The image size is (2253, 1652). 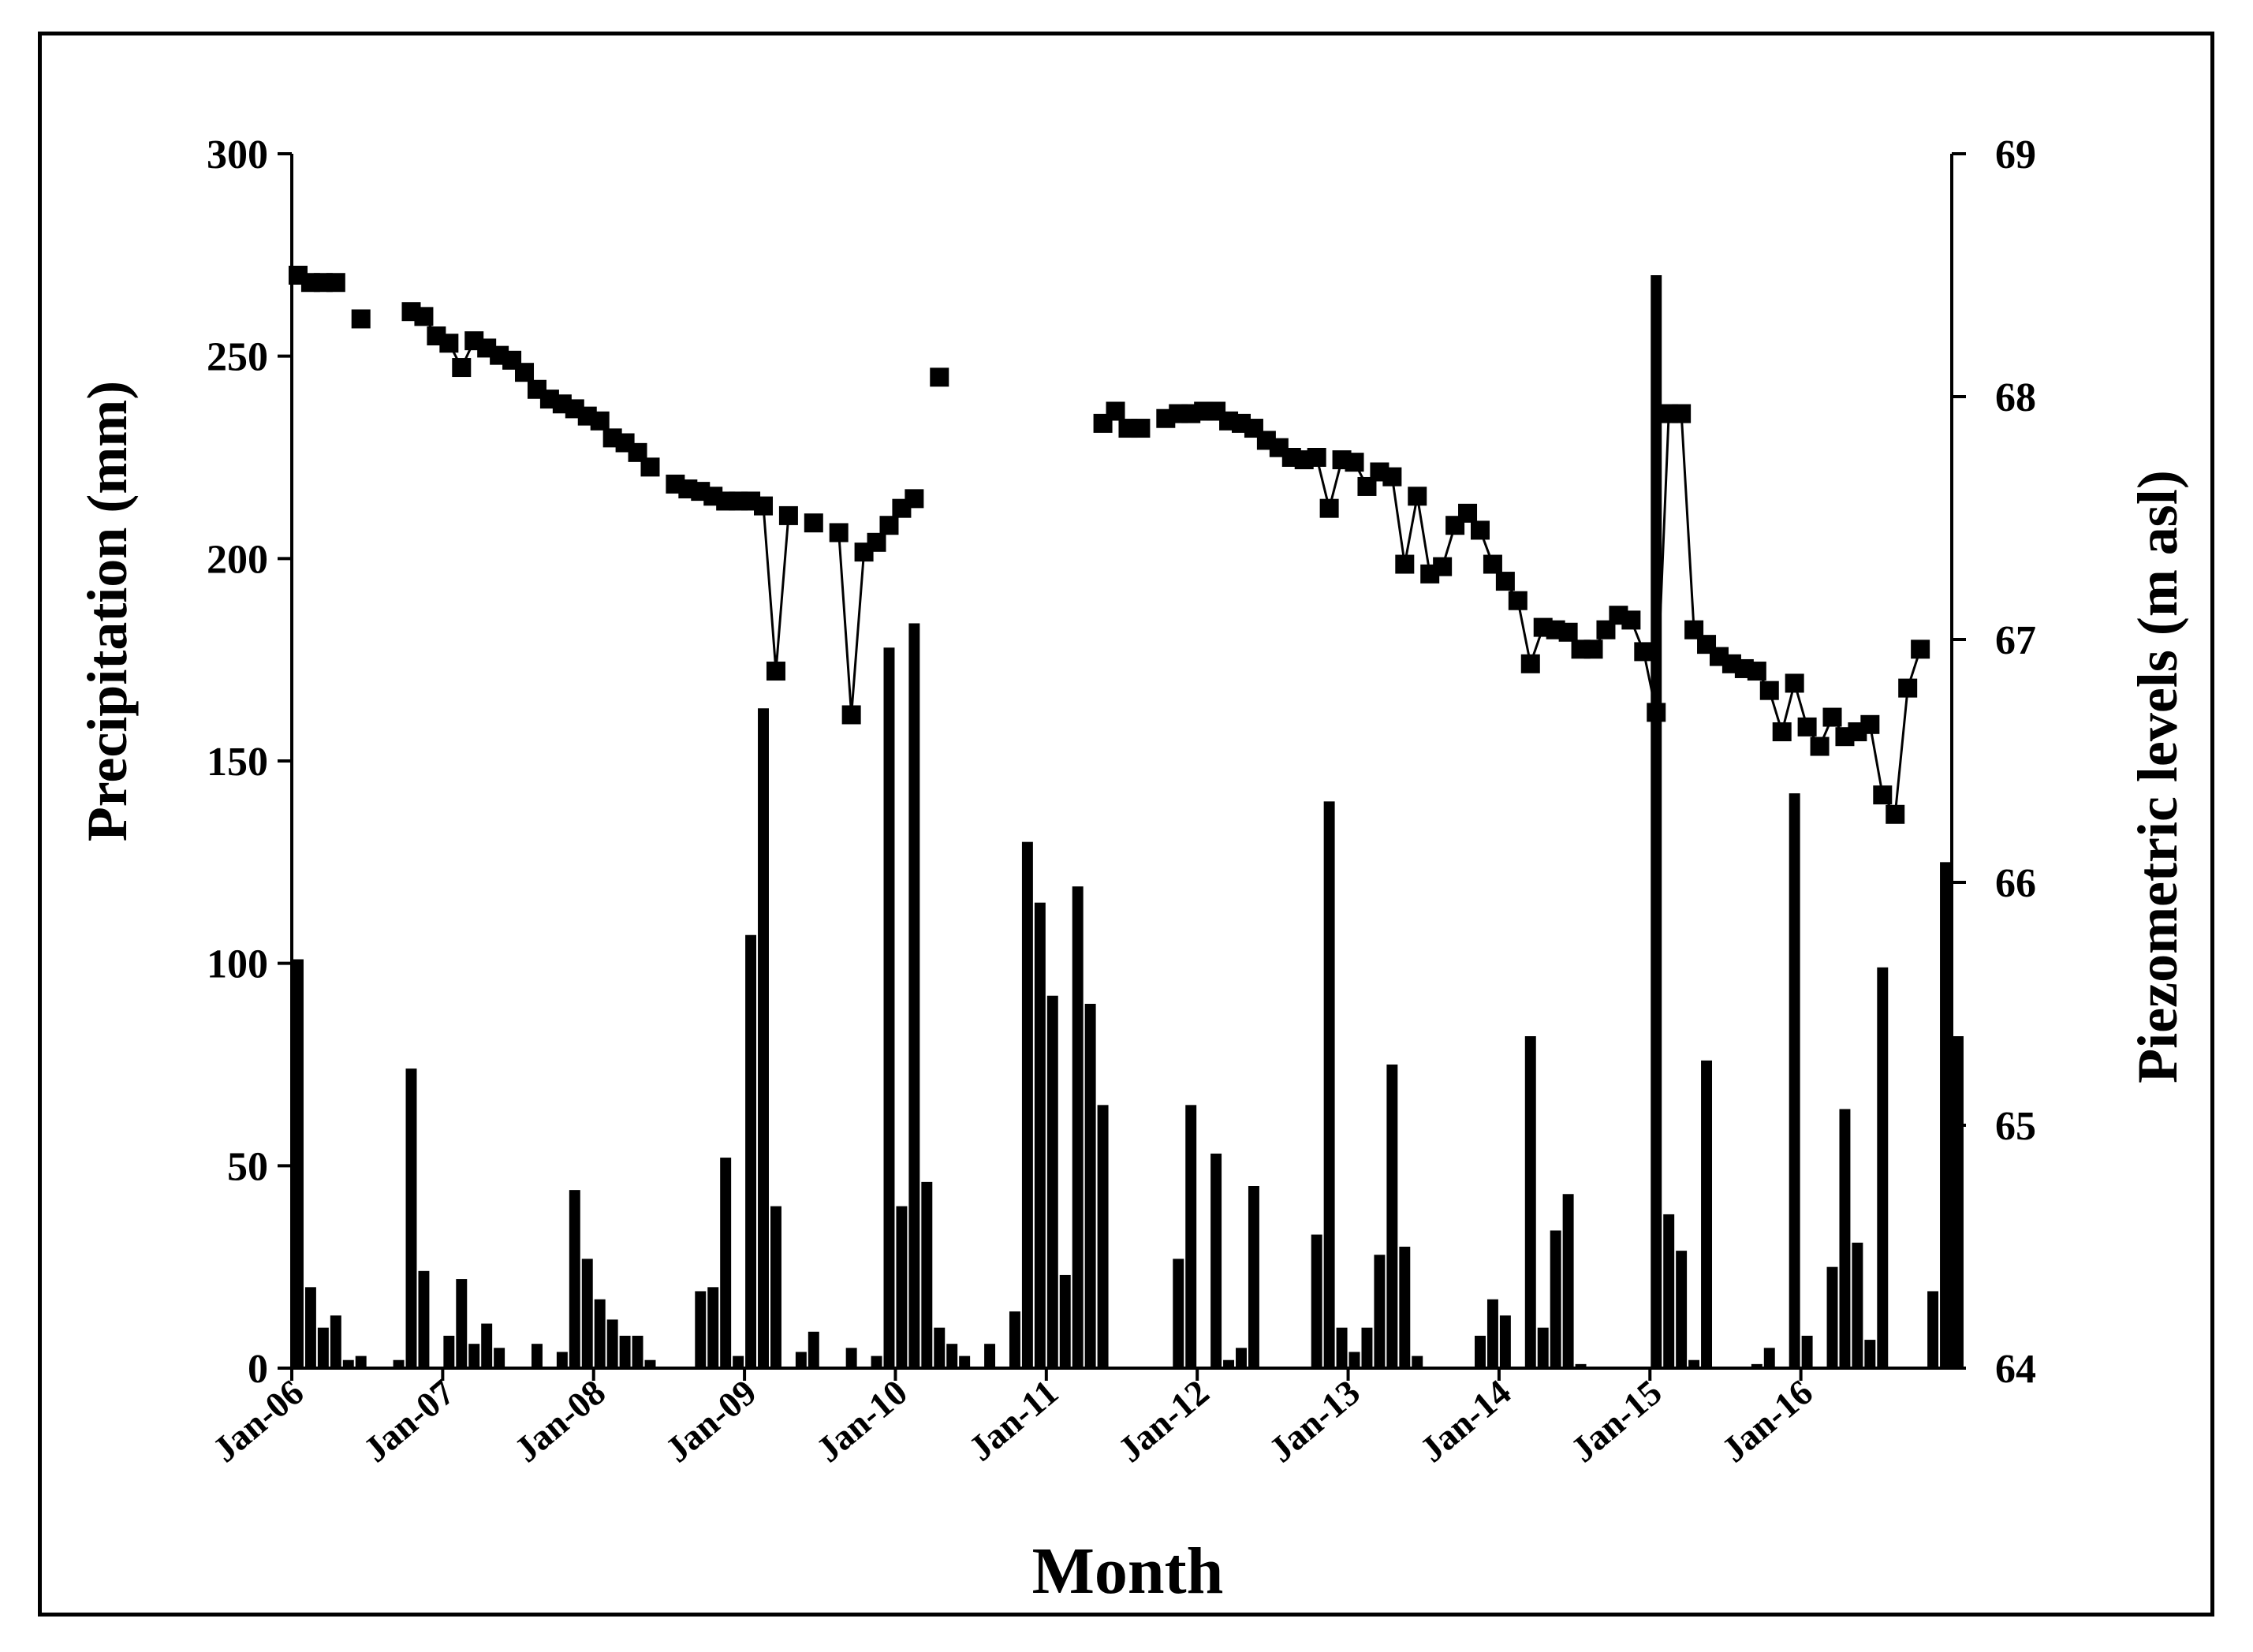 I want to click on x-tick-label: Jan-08, so click(x=561, y=1421).